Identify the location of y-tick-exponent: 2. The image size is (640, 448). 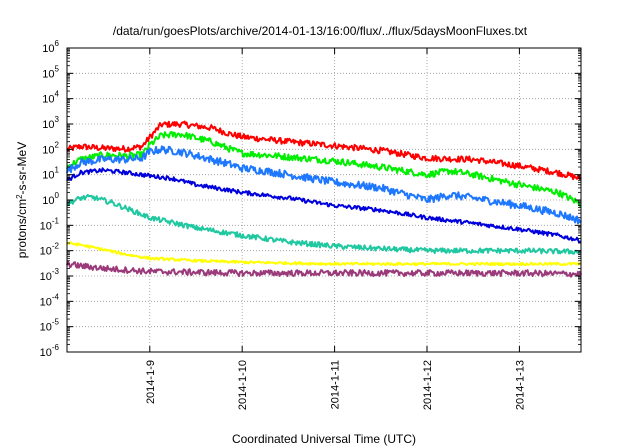
(57, 144).